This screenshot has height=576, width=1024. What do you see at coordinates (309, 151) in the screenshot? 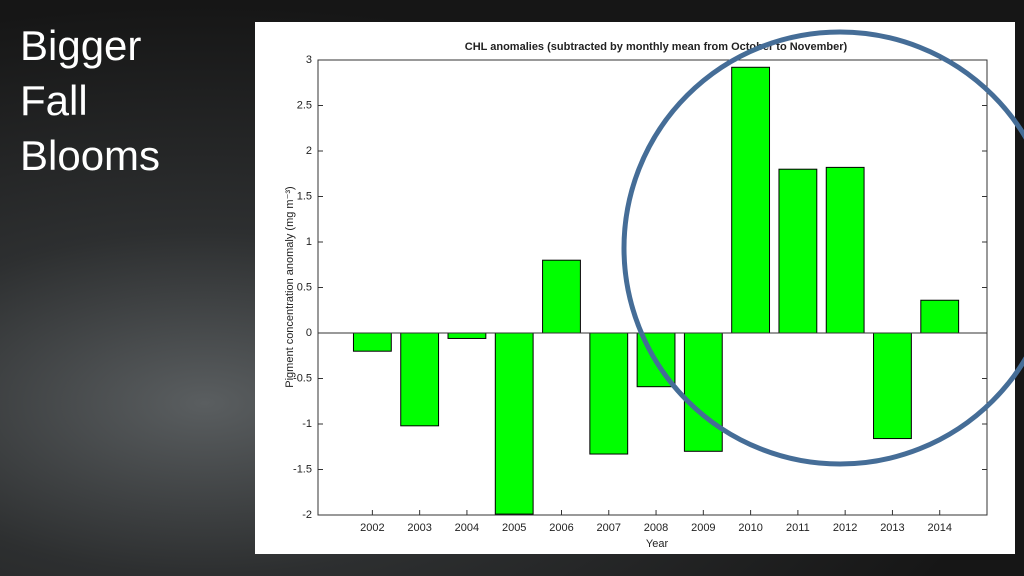
I see `y-tick-label: 2` at bounding box center [309, 151].